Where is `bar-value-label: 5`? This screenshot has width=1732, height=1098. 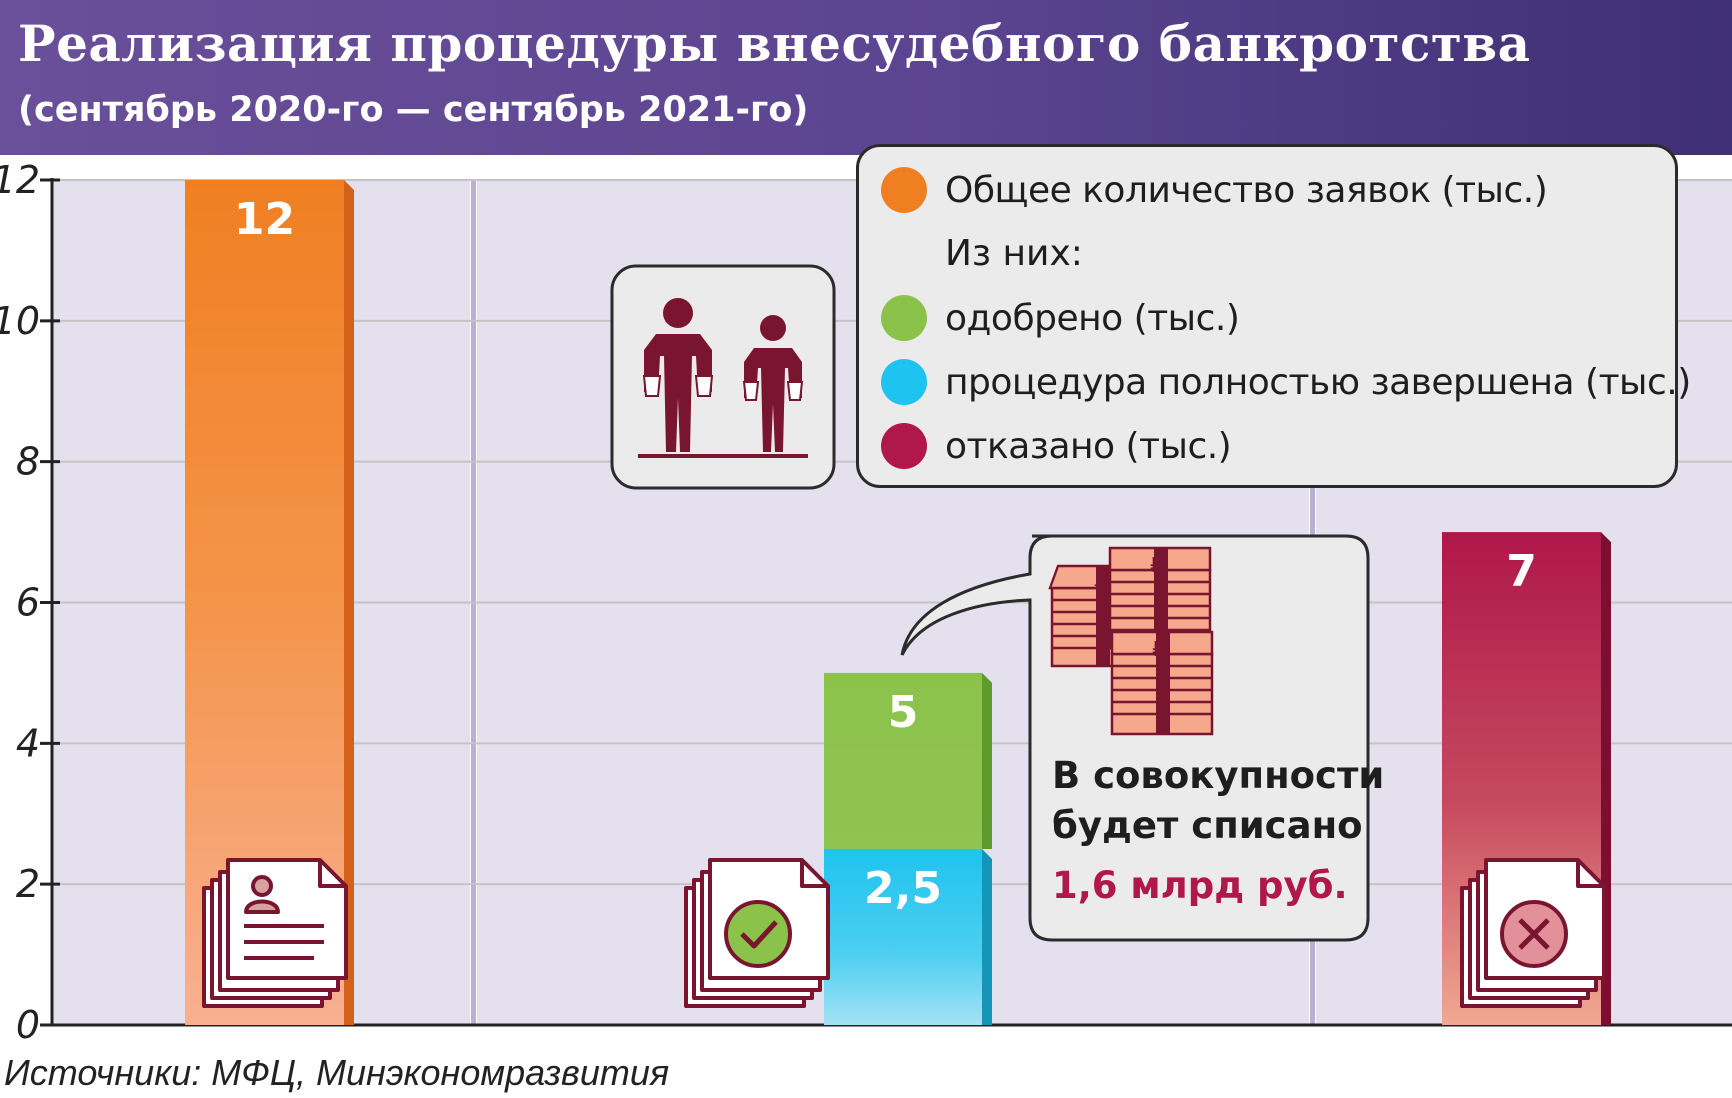
bar-value-label: 5 is located at coordinates (903, 712).